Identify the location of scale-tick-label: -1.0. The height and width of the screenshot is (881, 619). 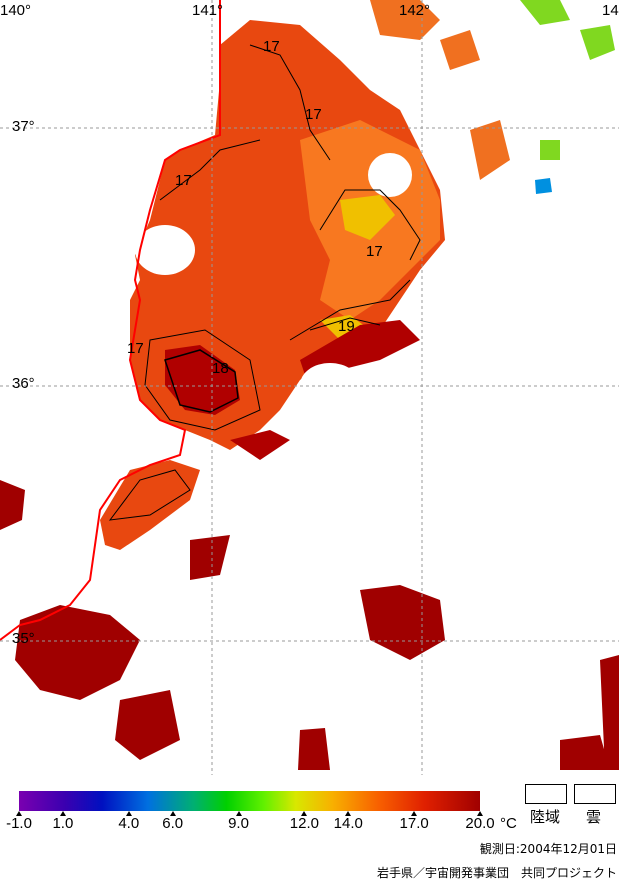
(19, 823).